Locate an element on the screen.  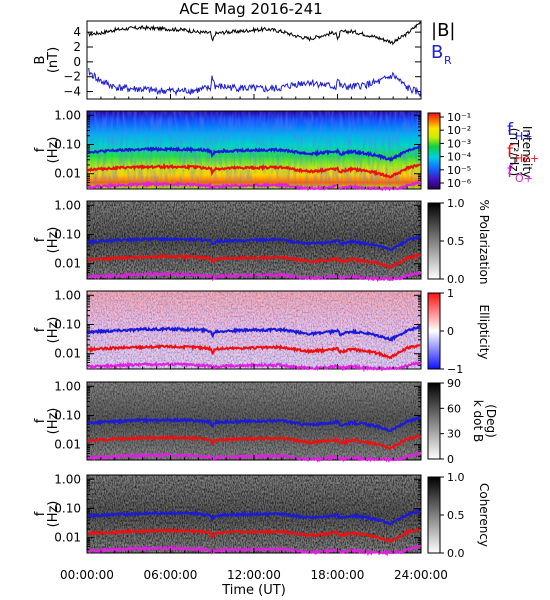
colorbar-tick-label: 10⁻² is located at coordinates (459, 130).